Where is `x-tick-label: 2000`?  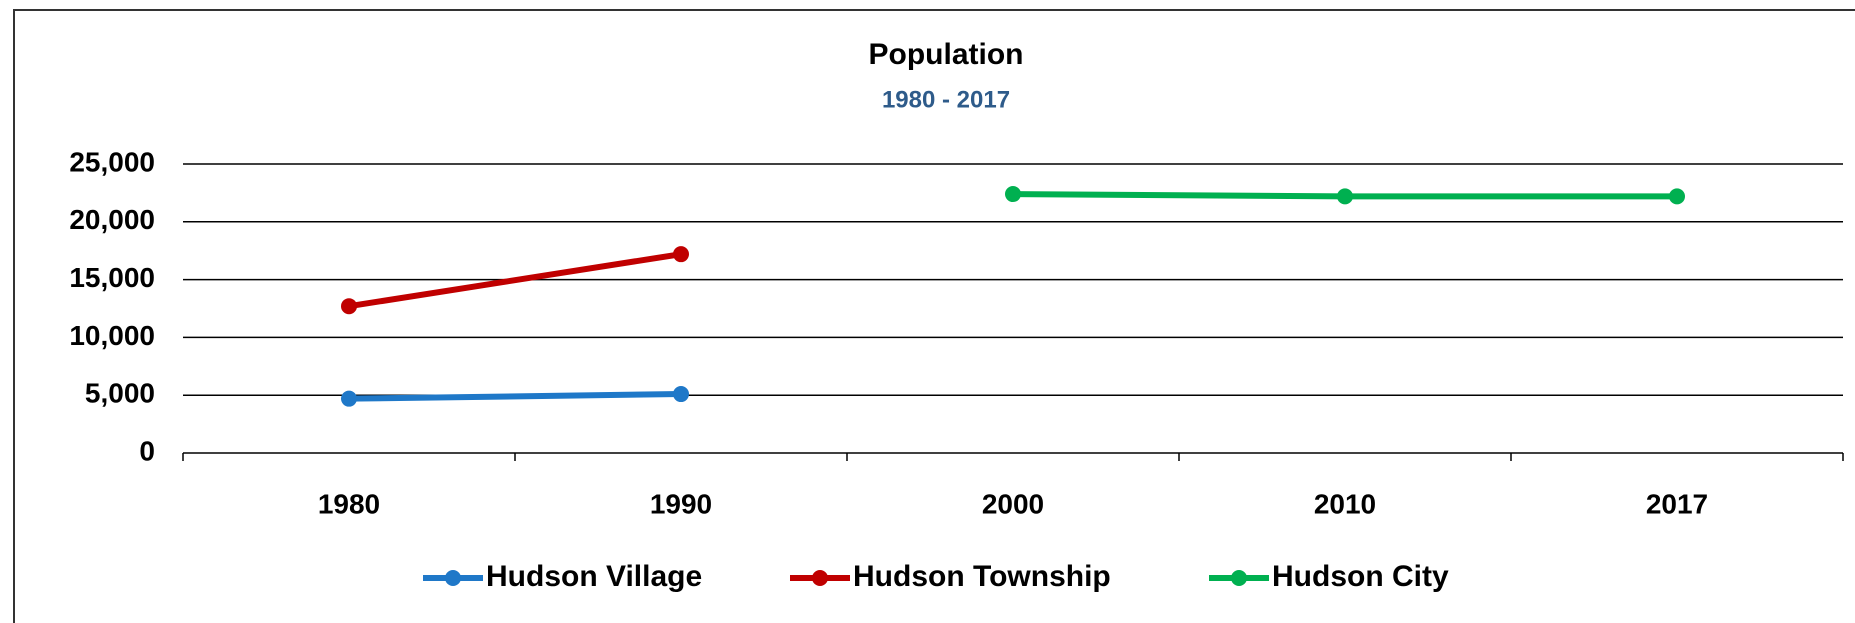
x-tick-label: 2000 is located at coordinates (1013, 503).